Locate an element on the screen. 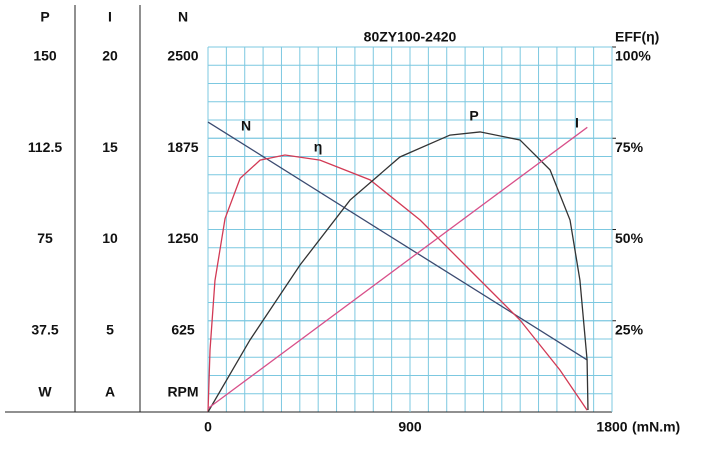 The width and height of the screenshot is (707, 452). axis-header: I is located at coordinates (110, 17).